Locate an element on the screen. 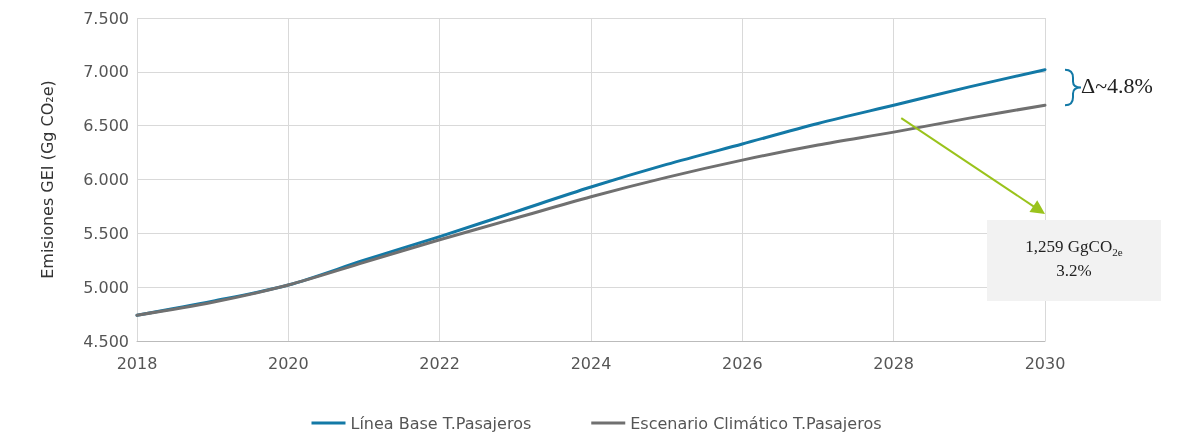 The image size is (1193, 438). y-tick-label: 5.500 is located at coordinates (106, 233).